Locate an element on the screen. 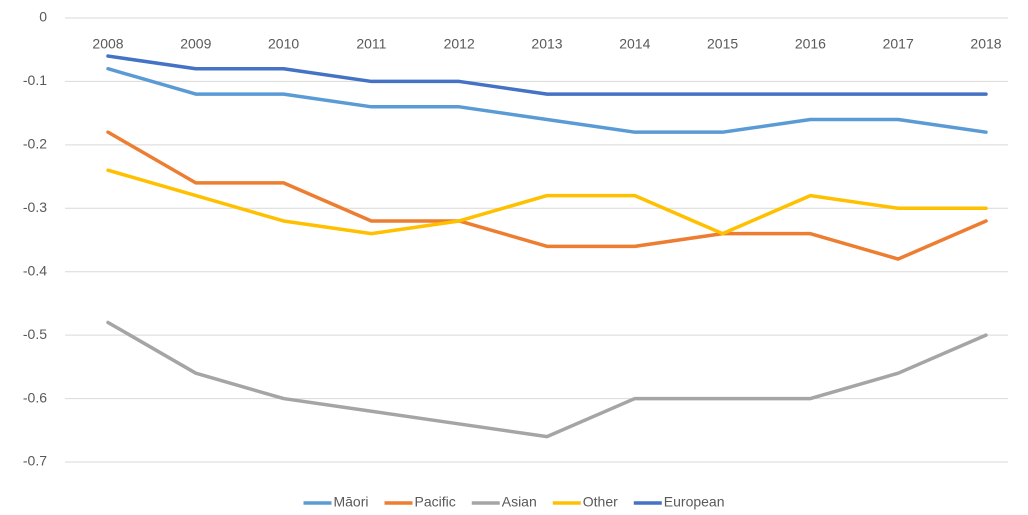 This screenshot has height=515, width=1028. x-tick-label: 2015 is located at coordinates (722, 44).